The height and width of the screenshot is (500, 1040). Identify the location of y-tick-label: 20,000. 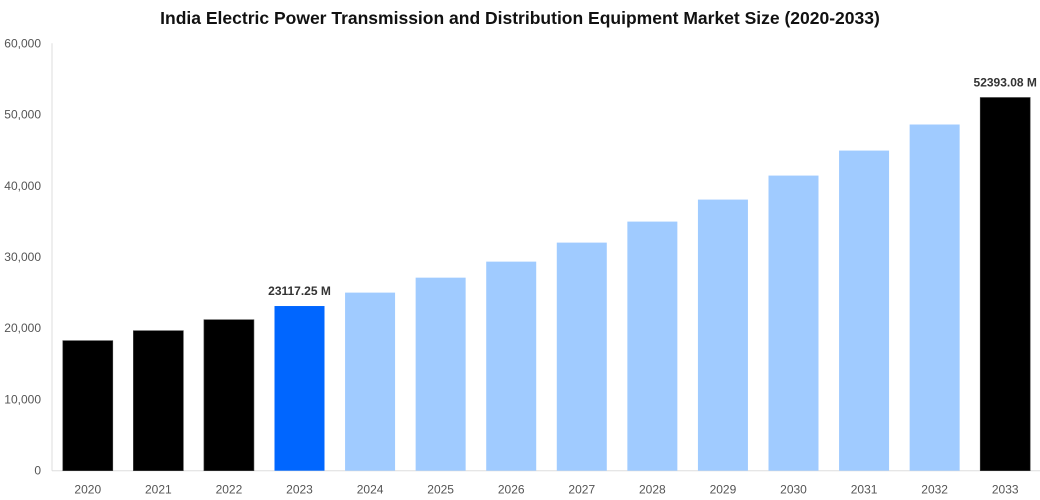
(22, 328).